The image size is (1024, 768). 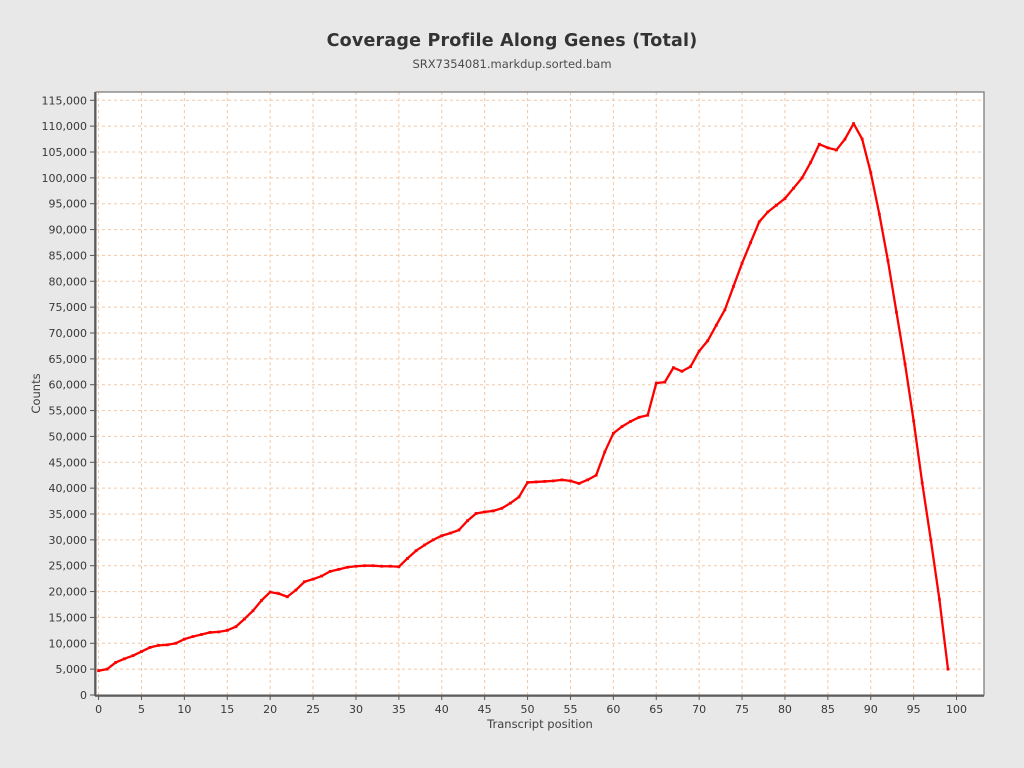 I want to click on x-tick-label: 90, so click(x=871, y=709).